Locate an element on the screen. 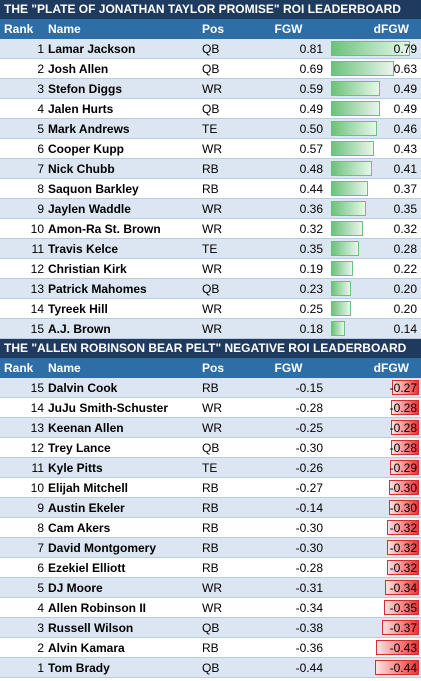 This screenshot has height=681, width=421. table-row: 6 Ezekiel Elliott RB -0.28 -0.32 is located at coordinates (210, 568).